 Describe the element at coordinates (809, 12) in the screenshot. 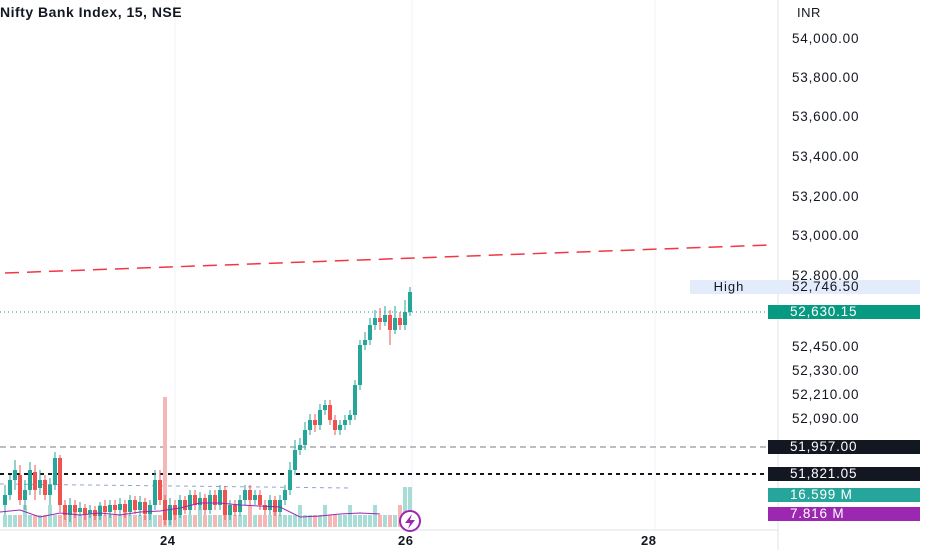

I see `currency-label: INR` at that location.